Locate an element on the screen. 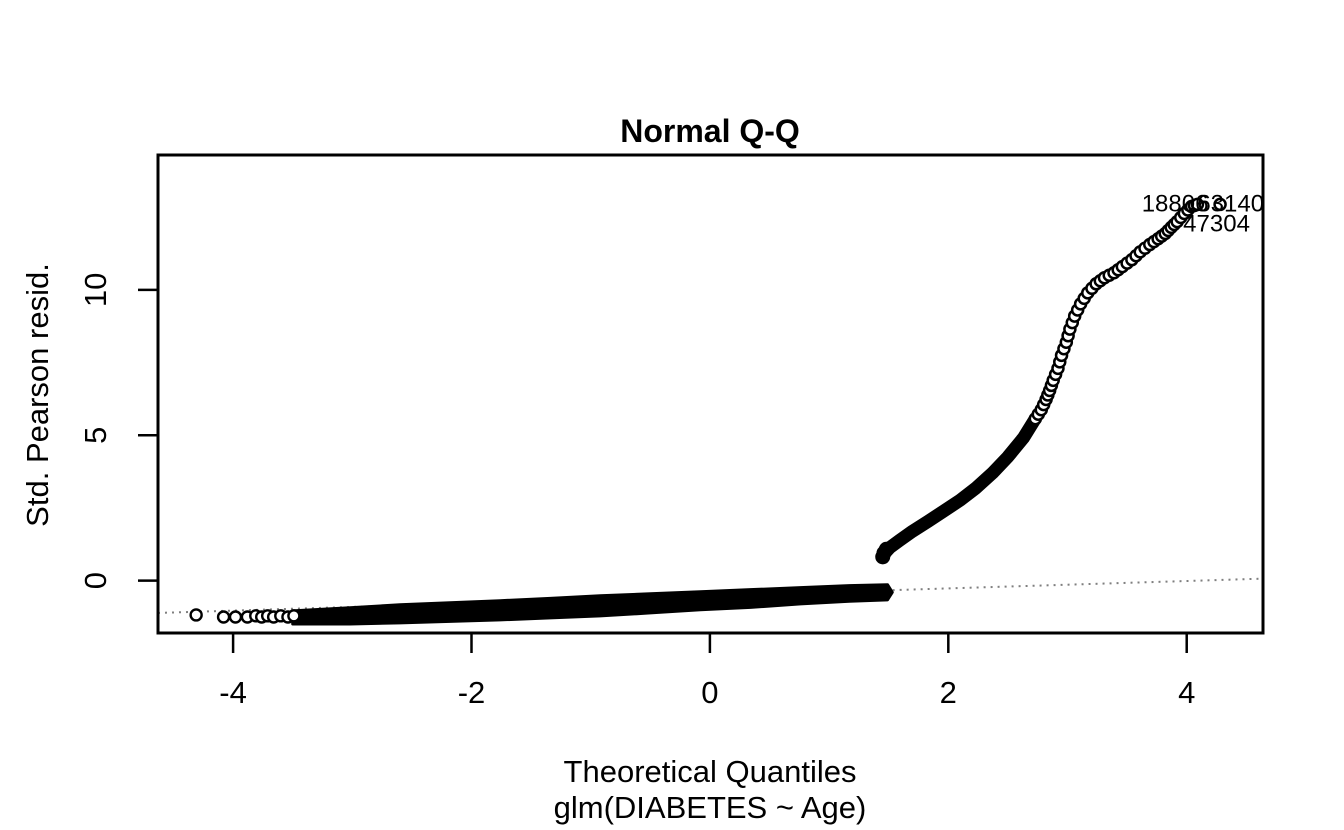 This screenshot has width=1344, height=830. x-tick-label: 0 is located at coordinates (709, 692).